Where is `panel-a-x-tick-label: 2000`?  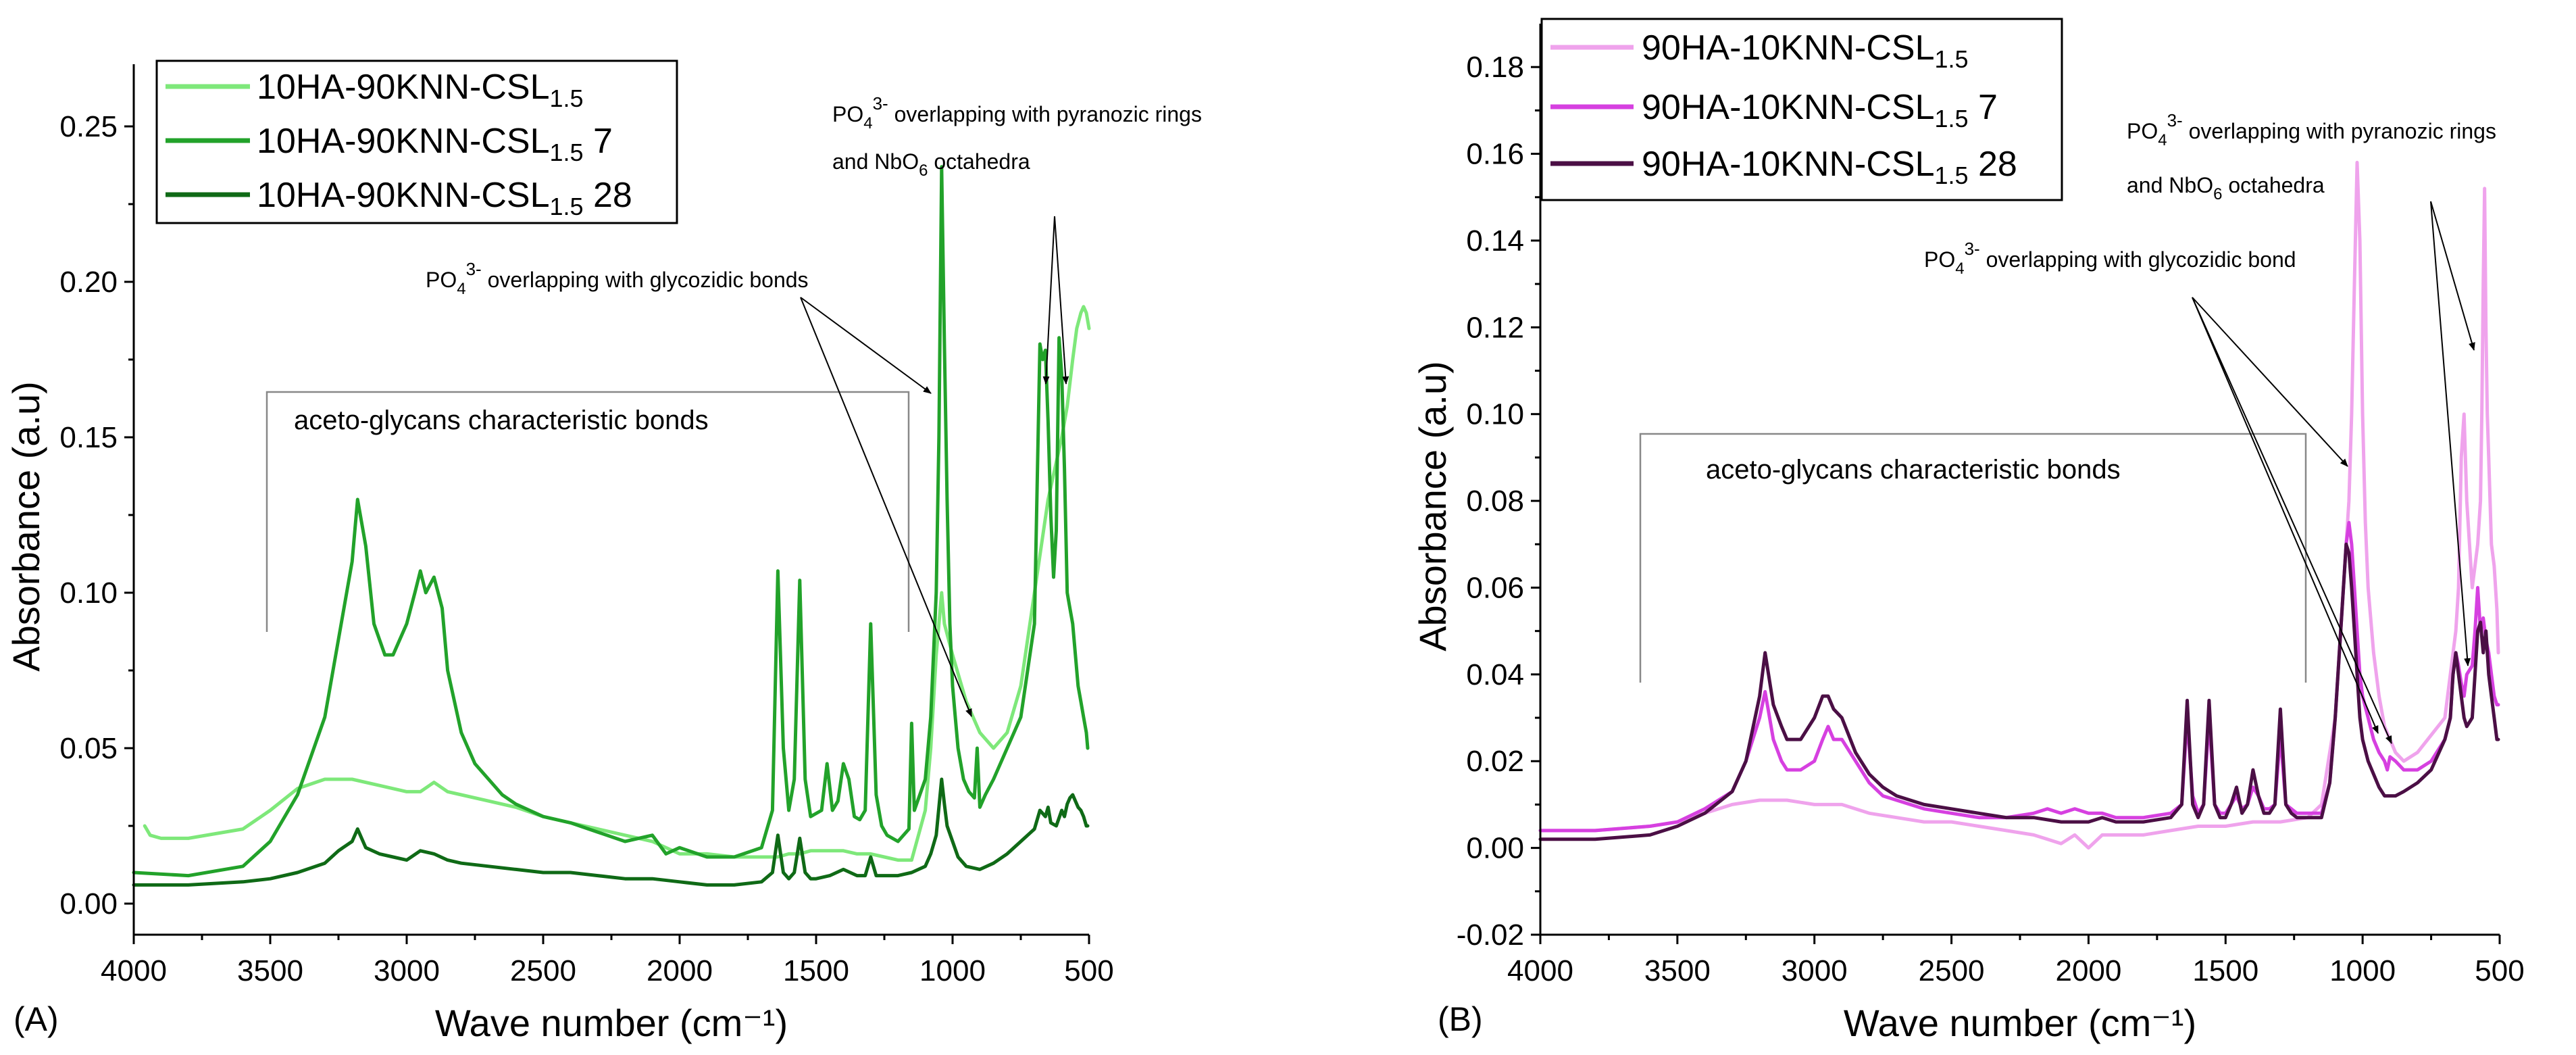
panel-a-x-tick-label: 2000 is located at coordinates (680, 970).